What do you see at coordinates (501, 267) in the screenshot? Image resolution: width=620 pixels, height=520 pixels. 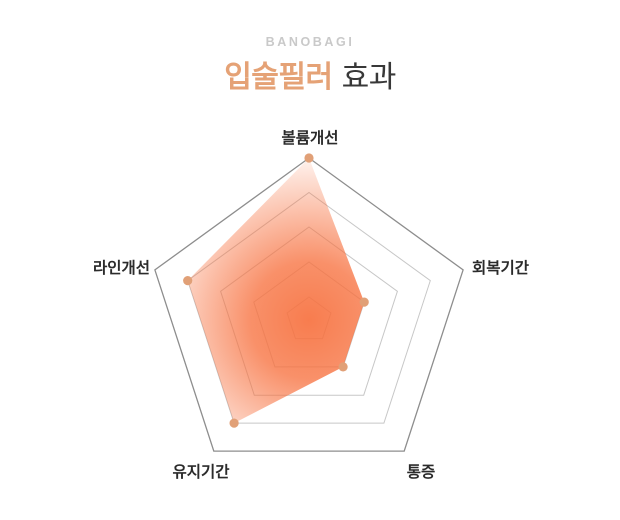 I see `axis-label-1: 회복기간` at bounding box center [501, 267].